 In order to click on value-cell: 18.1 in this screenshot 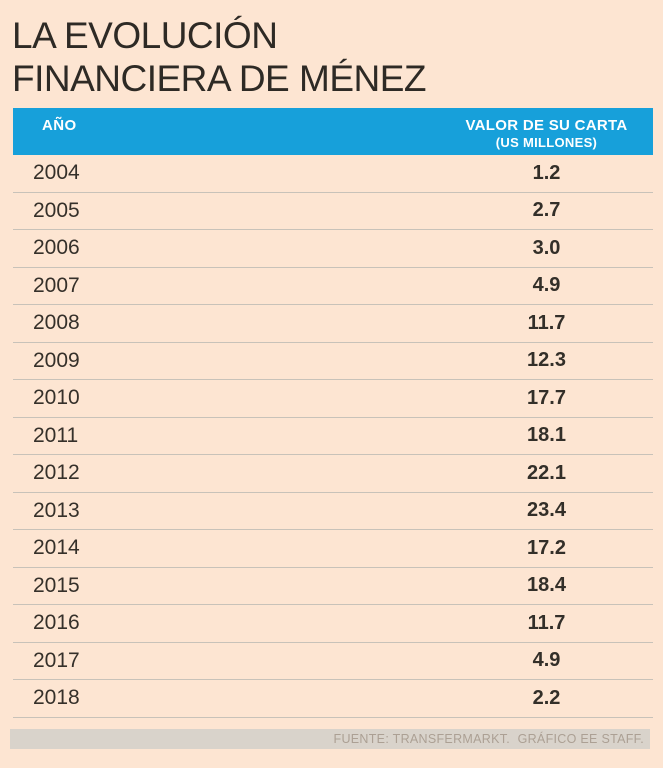, I will do `click(546, 435)`.